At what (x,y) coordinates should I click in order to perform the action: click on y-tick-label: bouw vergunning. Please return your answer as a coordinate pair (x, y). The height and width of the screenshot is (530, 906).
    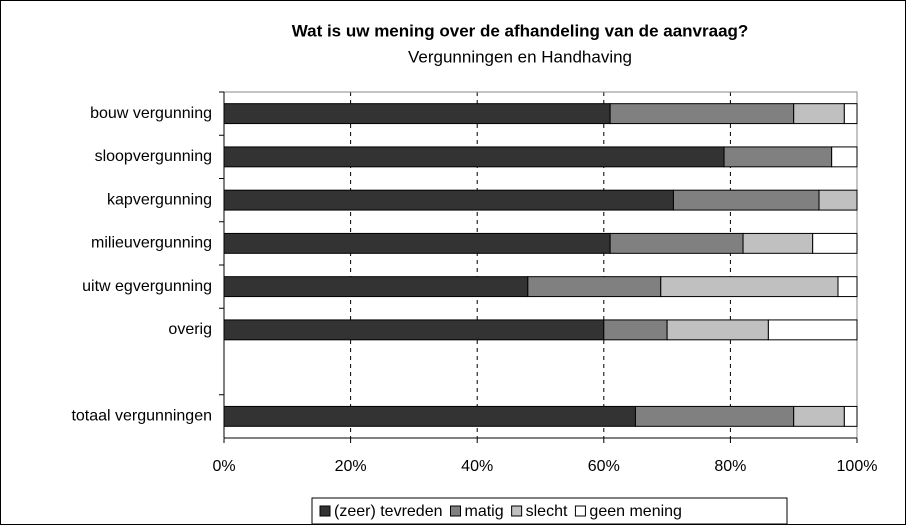
    Looking at the image, I should click on (151, 113).